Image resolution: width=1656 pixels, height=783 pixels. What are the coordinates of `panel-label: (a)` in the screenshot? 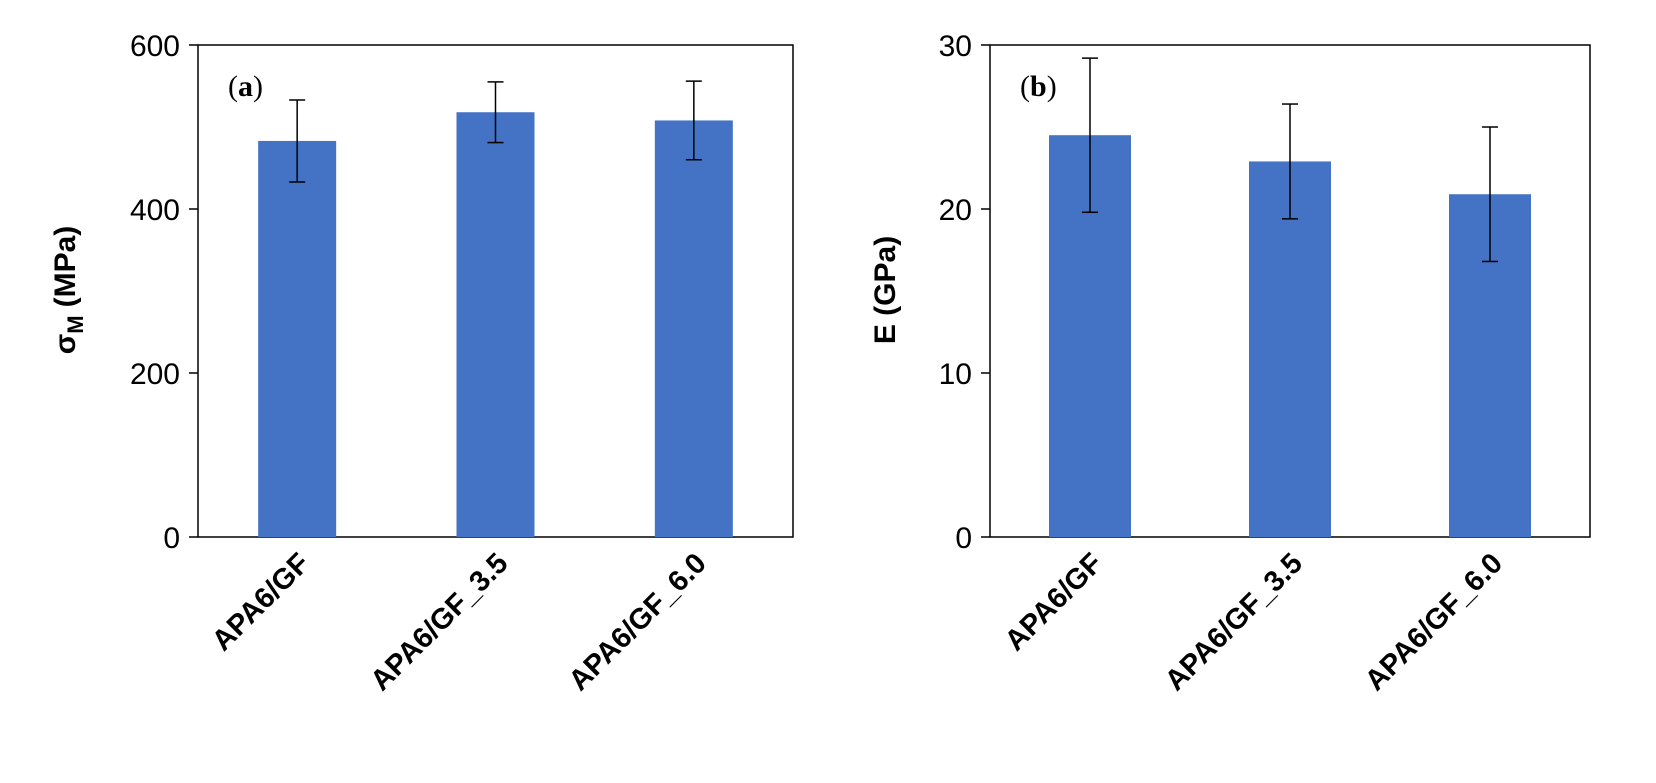 It's located at (245, 86).